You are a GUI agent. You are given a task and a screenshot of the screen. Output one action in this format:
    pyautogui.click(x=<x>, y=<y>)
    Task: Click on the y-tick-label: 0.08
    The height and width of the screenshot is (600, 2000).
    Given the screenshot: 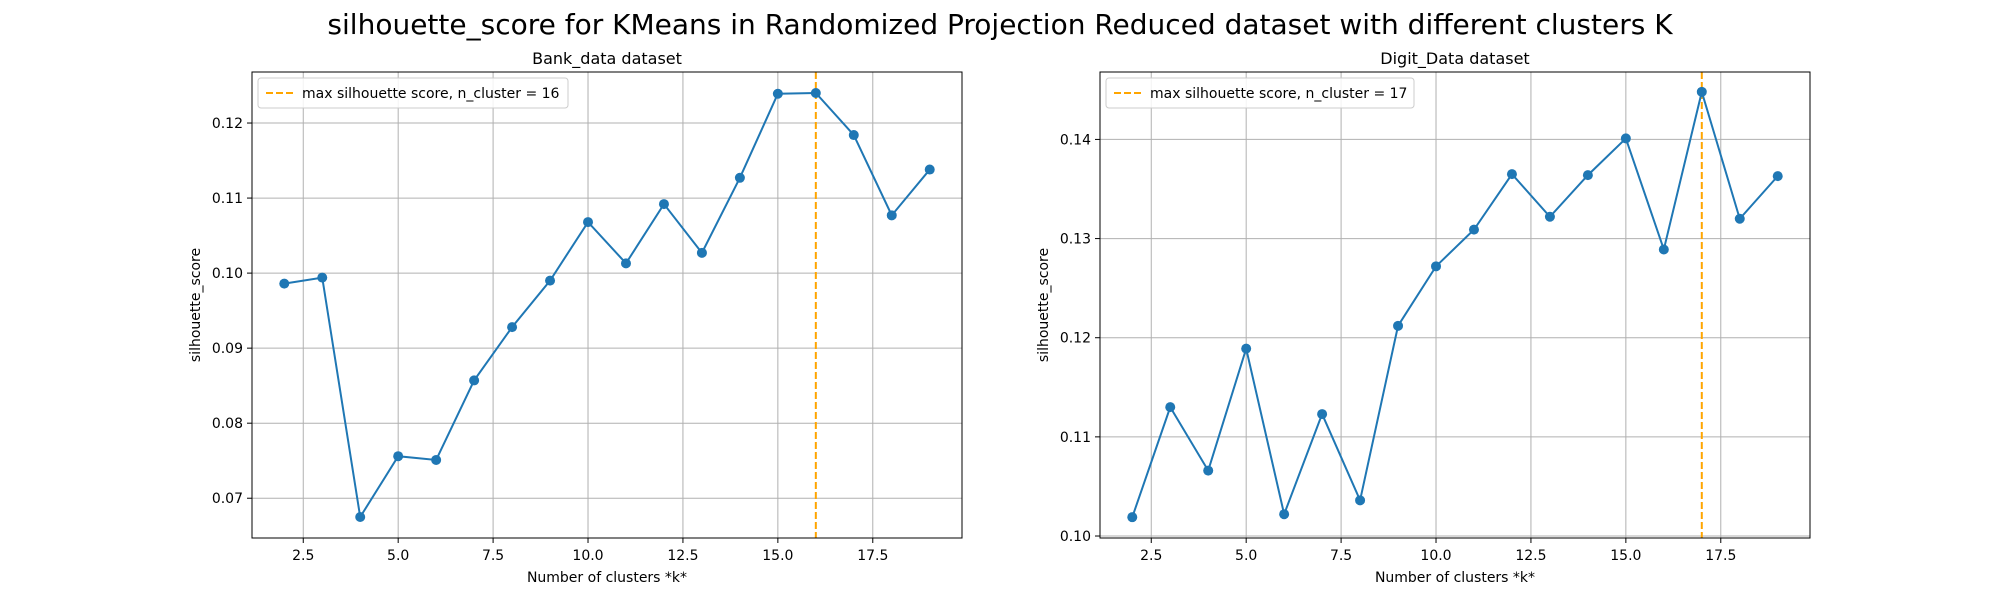 What is the action you would take?
    pyautogui.click(x=227, y=424)
    